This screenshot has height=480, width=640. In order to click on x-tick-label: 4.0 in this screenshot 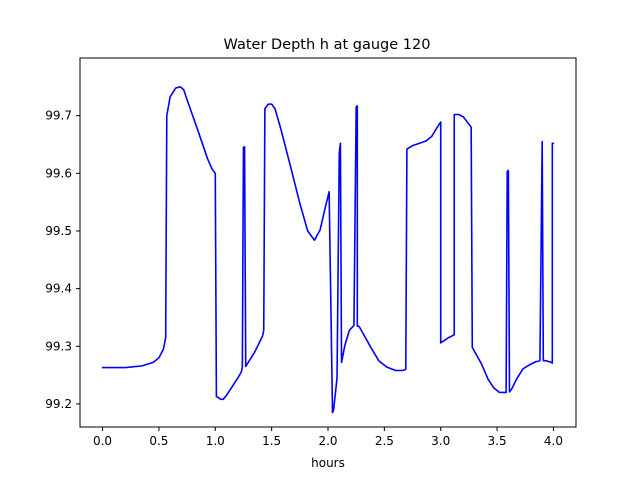, I will do `click(553, 441)`.